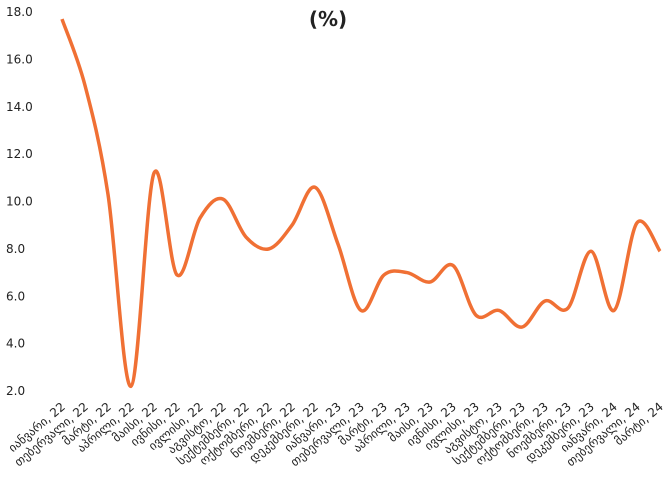 This screenshot has height=504, width=668. What do you see at coordinates (15, 296) in the screenshot?
I see `y-tick-label: 6.0` at bounding box center [15, 296].